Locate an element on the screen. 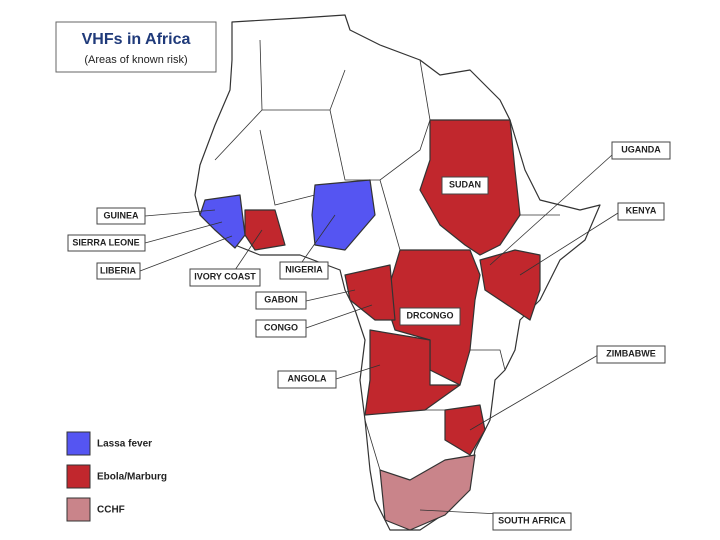 This screenshot has width=720, height=540. country-label: ZIMBABWE is located at coordinates (631, 353).